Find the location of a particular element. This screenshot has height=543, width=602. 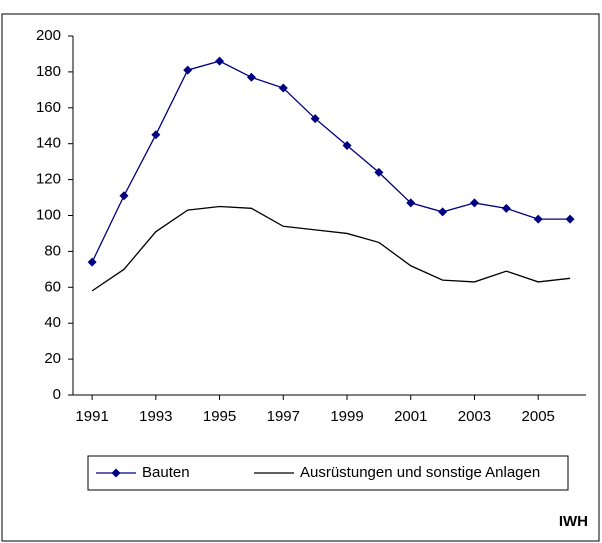

y-tick-label: 140 is located at coordinates (48, 143).